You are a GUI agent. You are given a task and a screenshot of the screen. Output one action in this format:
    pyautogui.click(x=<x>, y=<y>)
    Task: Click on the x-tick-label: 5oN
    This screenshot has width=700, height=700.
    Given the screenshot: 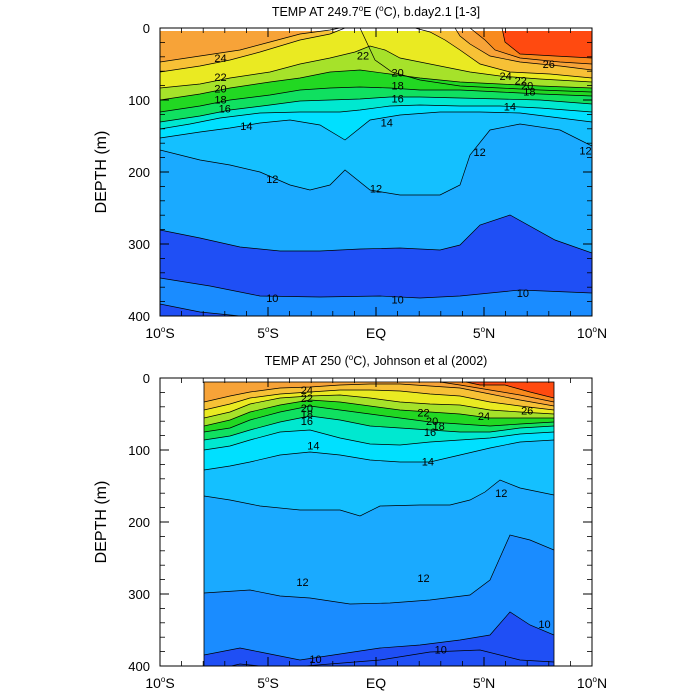 What is the action you would take?
    pyautogui.click(x=484, y=683)
    